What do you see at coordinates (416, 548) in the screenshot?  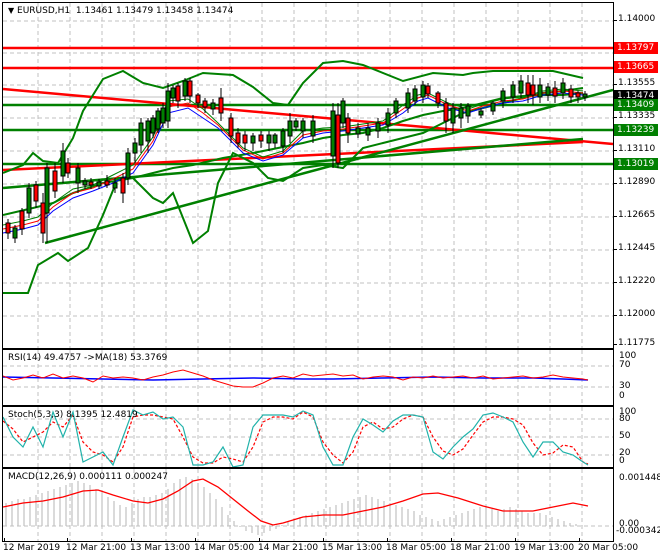 I see `time-label: 18 Mar 05:00` at bounding box center [416, 548].